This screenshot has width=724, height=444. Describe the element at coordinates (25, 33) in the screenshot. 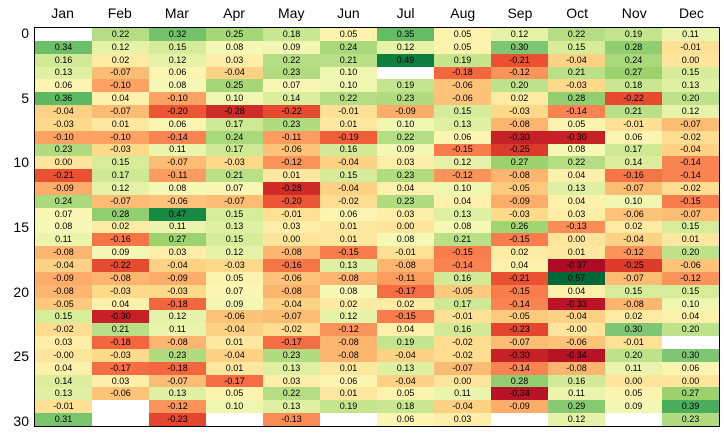

I see `row-label-0: 0` at that location.